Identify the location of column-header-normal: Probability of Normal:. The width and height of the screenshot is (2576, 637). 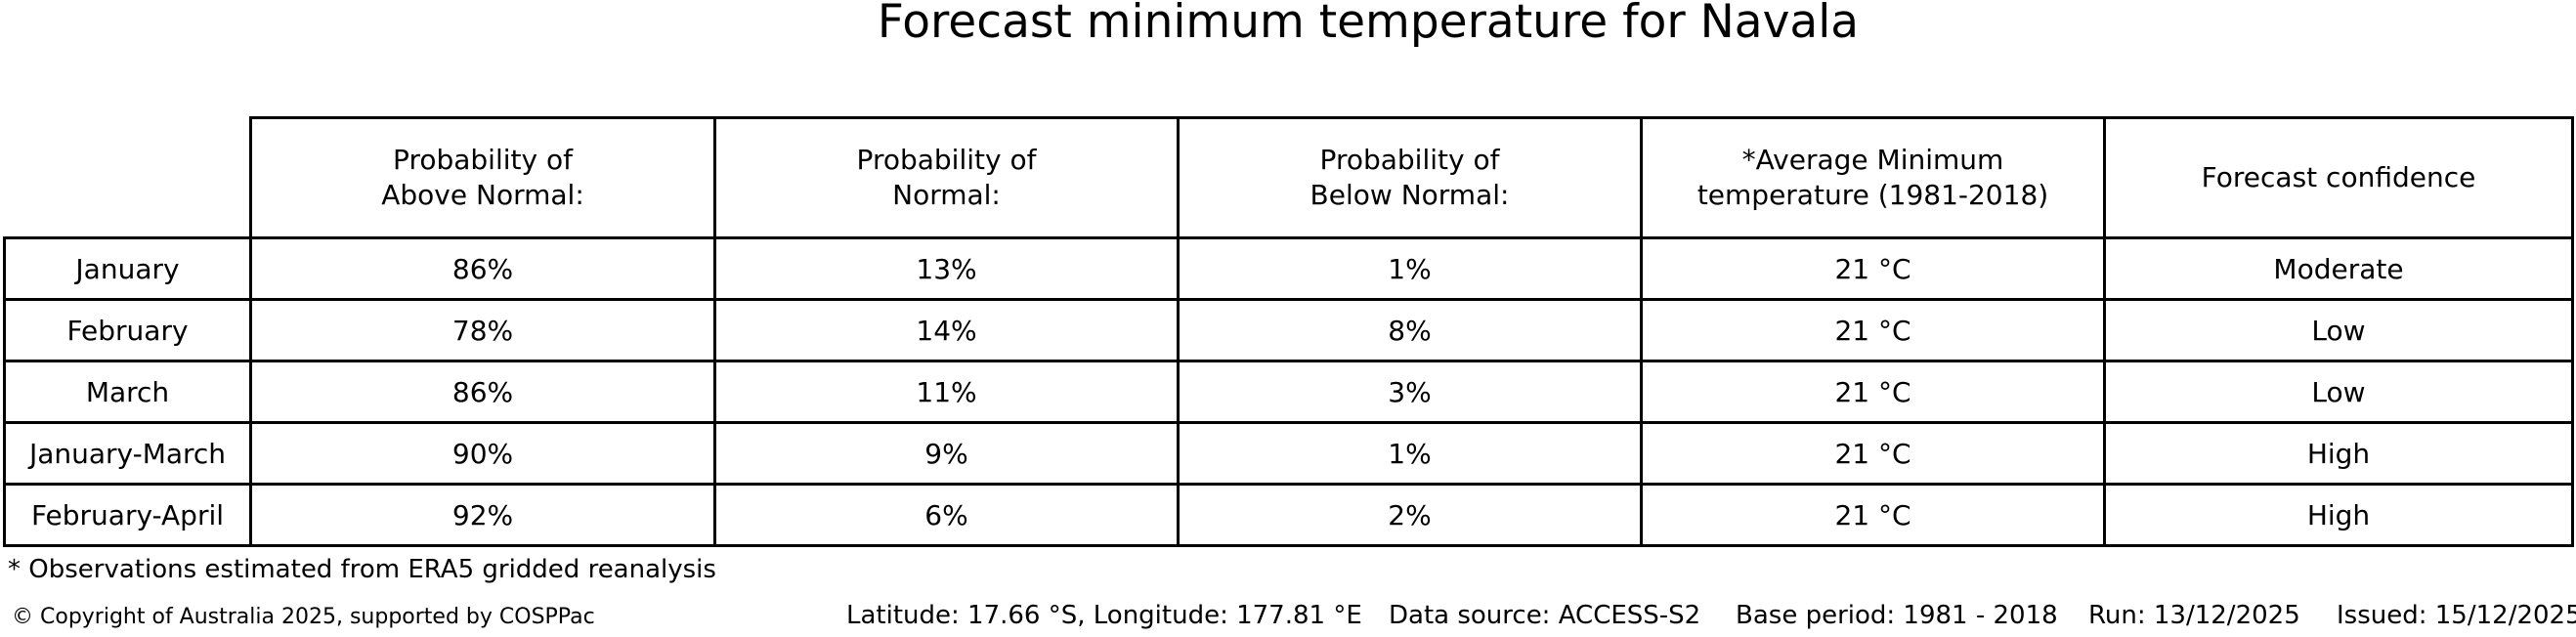
(947, 177).